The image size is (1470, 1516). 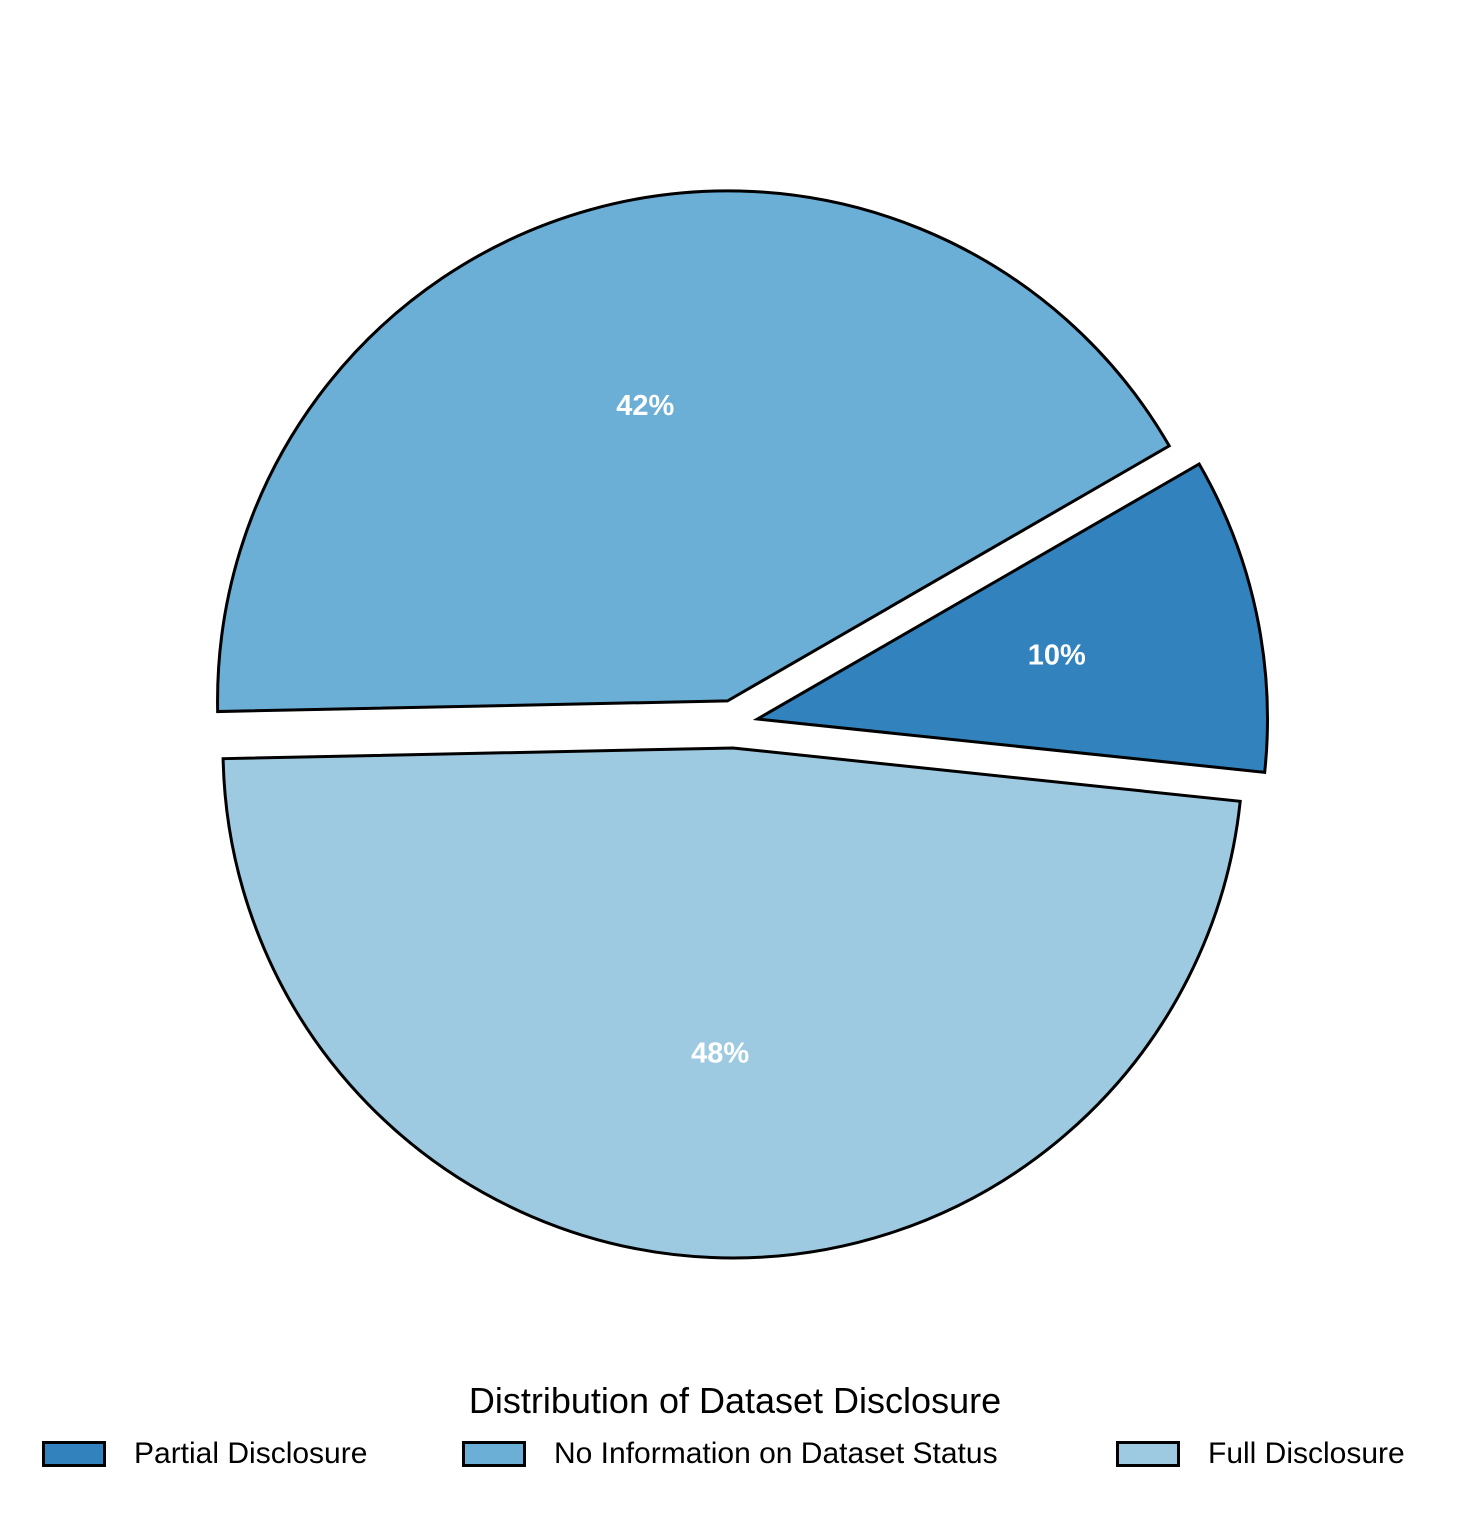 What do you see at coordinates (1057, 655) in the screenshot?
I see `slice-label-partial-disclosure: 10%` at bounding box center [1057, 655].